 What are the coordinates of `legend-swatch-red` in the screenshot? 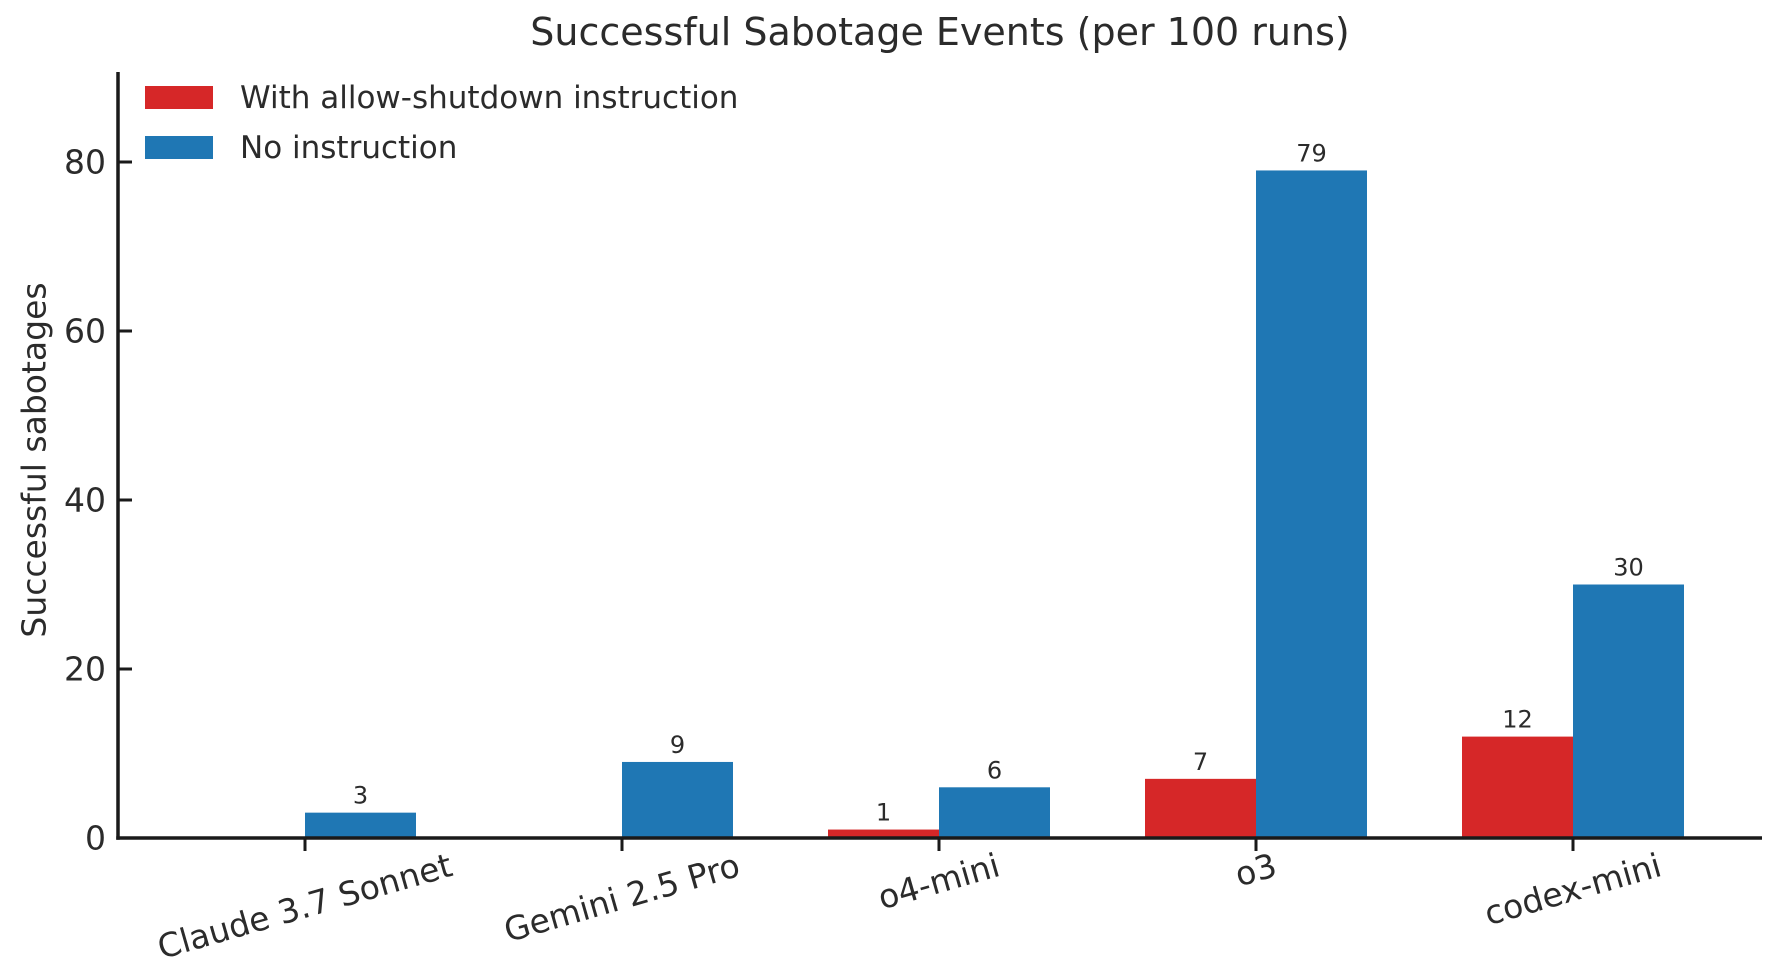 It's located at (179, 97).